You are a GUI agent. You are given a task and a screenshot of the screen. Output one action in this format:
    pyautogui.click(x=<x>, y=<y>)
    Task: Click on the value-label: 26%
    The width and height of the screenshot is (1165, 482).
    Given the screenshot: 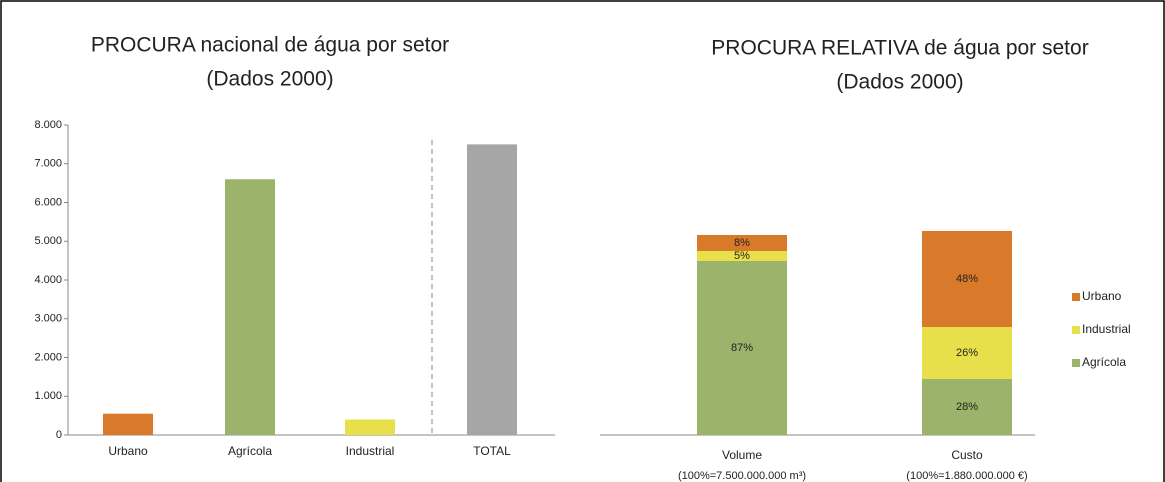 What is the action you would take?
    pyautogui.click(x=967, y=353)
    